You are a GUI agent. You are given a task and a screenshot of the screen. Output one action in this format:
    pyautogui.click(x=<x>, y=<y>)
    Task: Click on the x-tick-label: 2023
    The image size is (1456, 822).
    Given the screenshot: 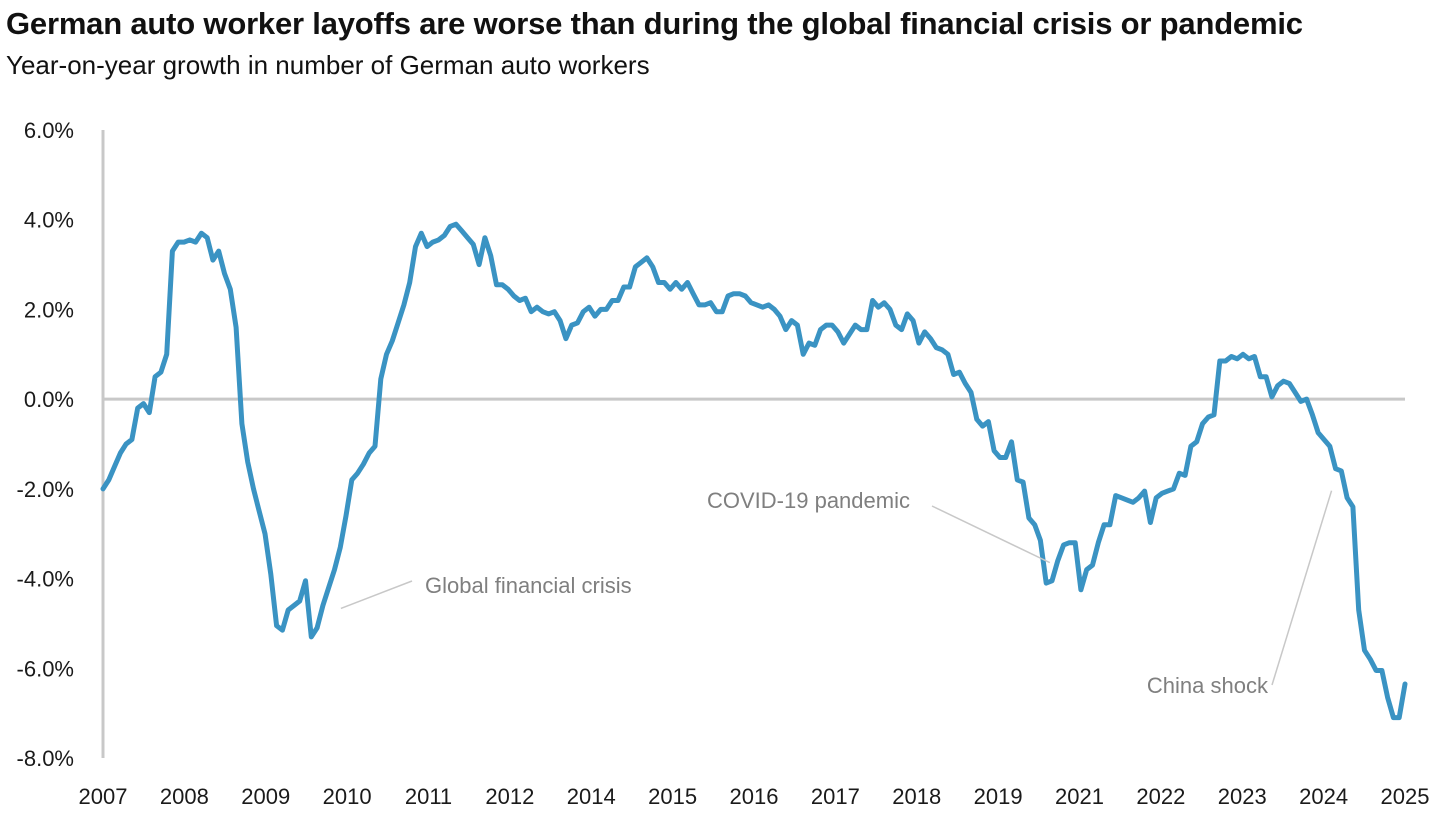 What is the action you would take?
    pyautogui.click(x=1242, y=796)
    